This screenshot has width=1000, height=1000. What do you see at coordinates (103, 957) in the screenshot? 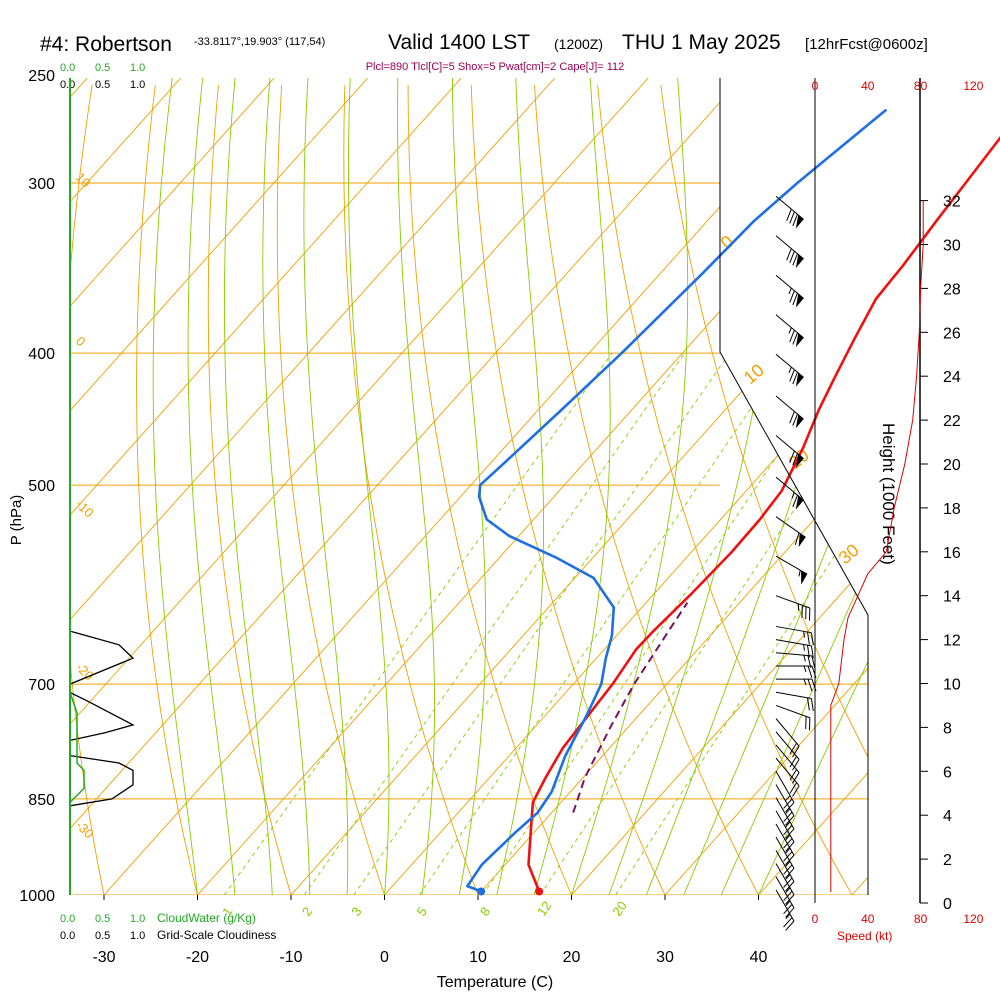
I see `temperature-tick-label: -30` at bounding box center [103, 957].